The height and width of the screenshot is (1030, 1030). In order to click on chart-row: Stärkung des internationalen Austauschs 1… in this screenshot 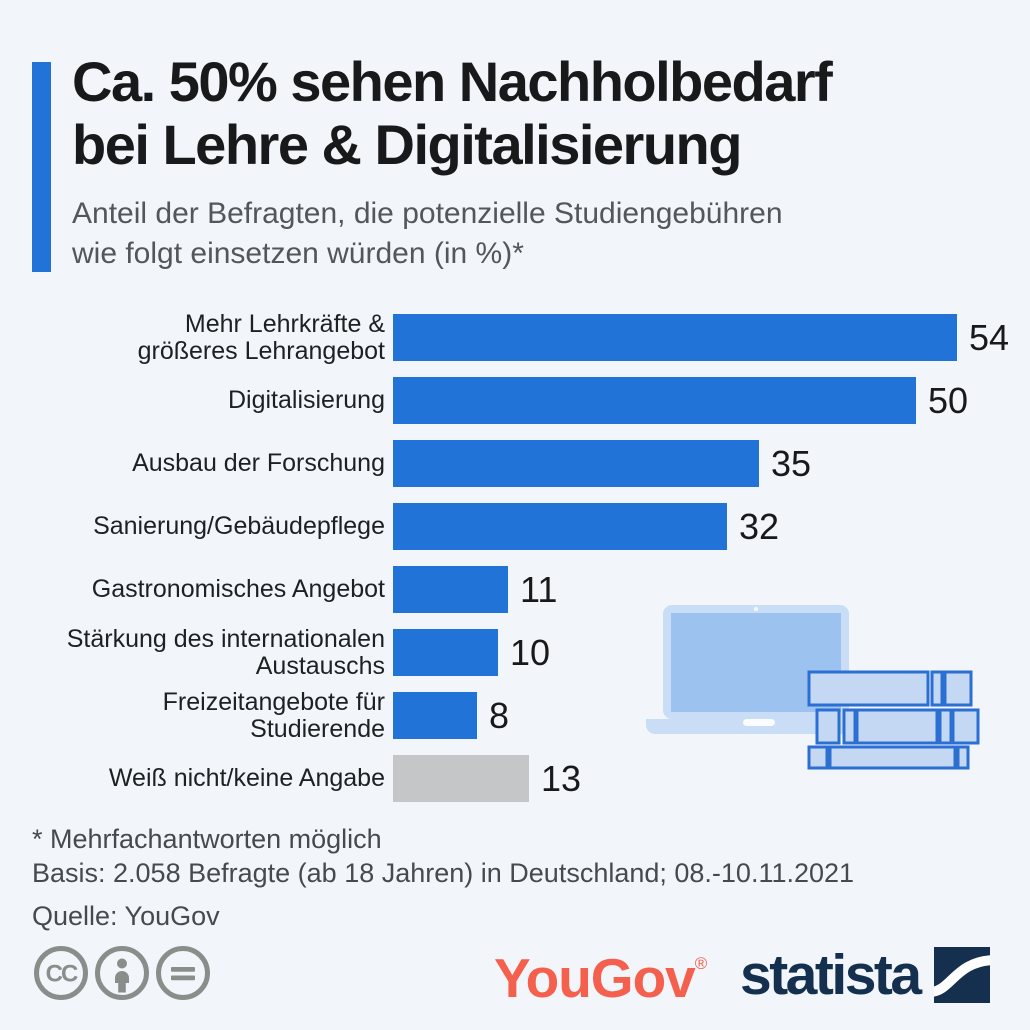, I will do `click(522, 652)`.